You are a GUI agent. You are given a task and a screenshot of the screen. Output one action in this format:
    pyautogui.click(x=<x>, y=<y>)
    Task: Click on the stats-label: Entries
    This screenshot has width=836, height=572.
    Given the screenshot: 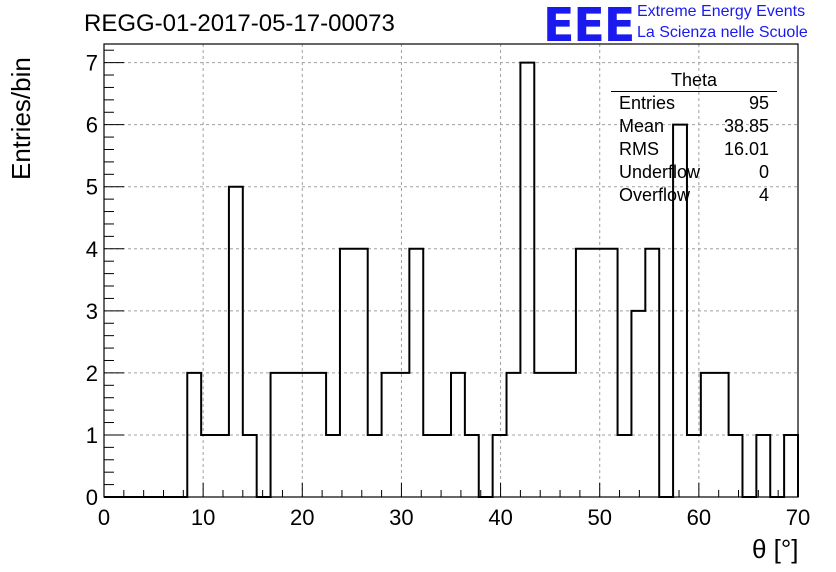 What is the action you would take?
    pyautogui.click(x=647, y=103)
    